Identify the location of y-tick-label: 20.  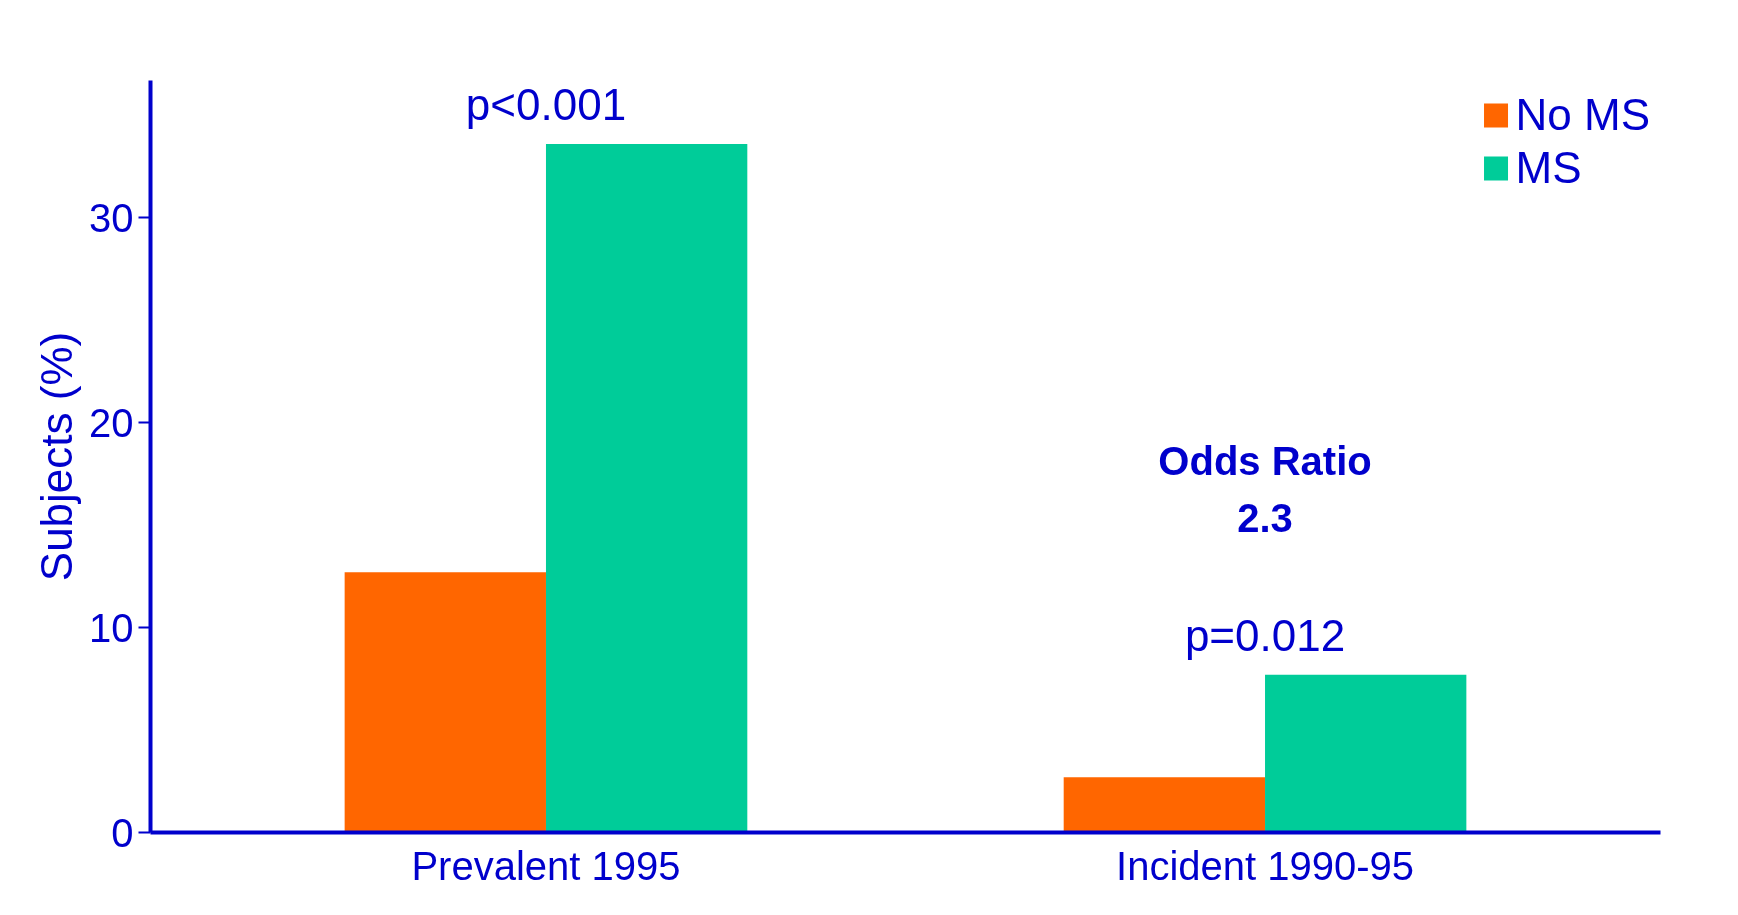
(111, 422).